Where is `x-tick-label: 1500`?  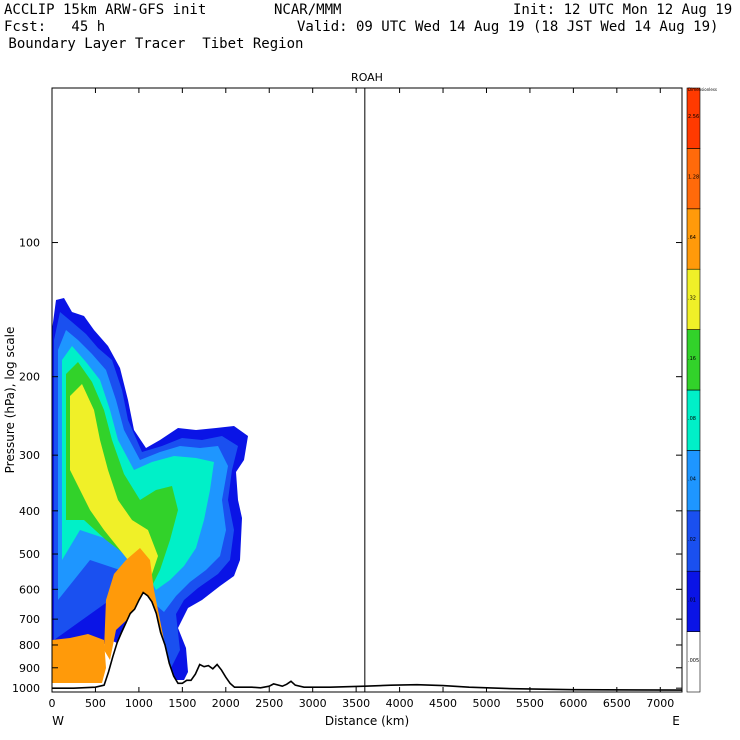 x-tick-label: 1500 is located at coordinates (182, 703).